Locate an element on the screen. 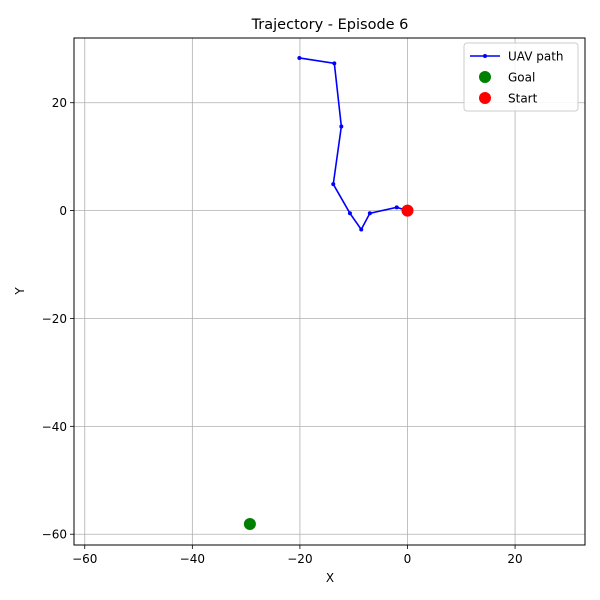  legend-marker-goal is located at coordinates (485, 77).